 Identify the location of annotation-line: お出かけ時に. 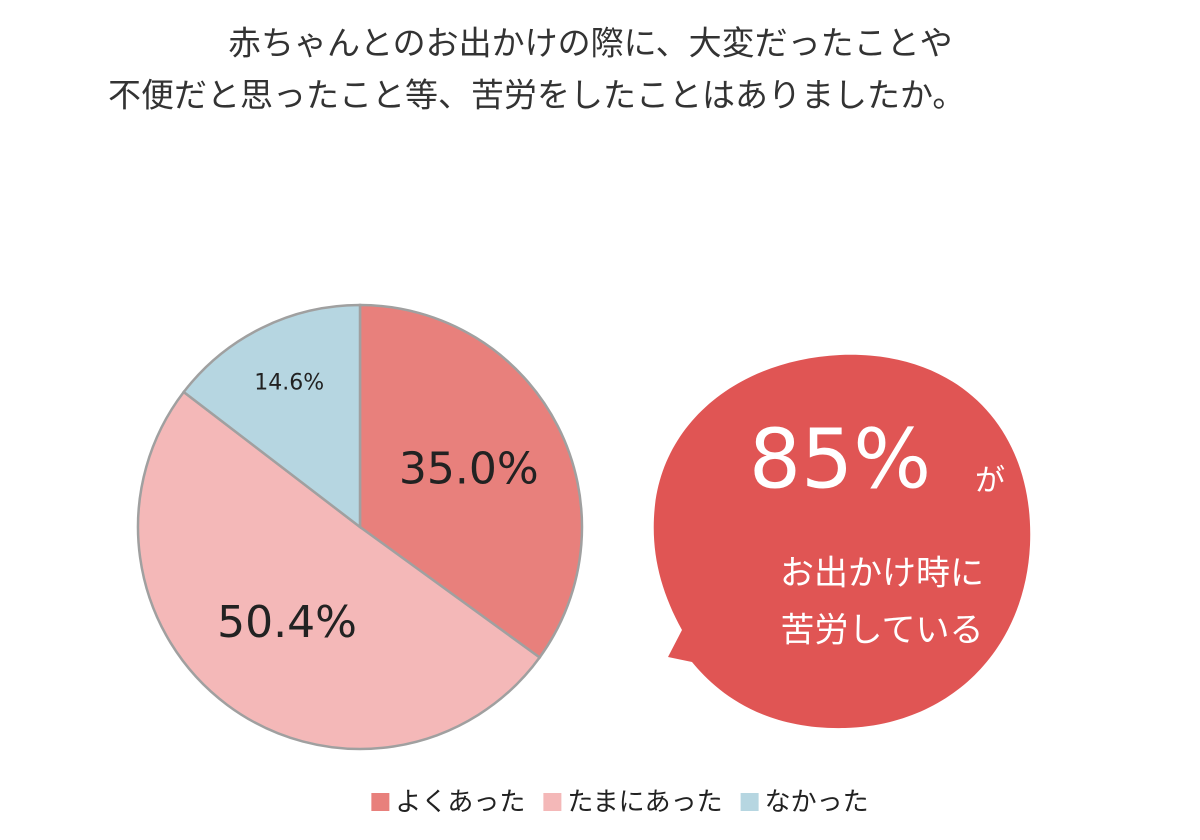
(882, 574).